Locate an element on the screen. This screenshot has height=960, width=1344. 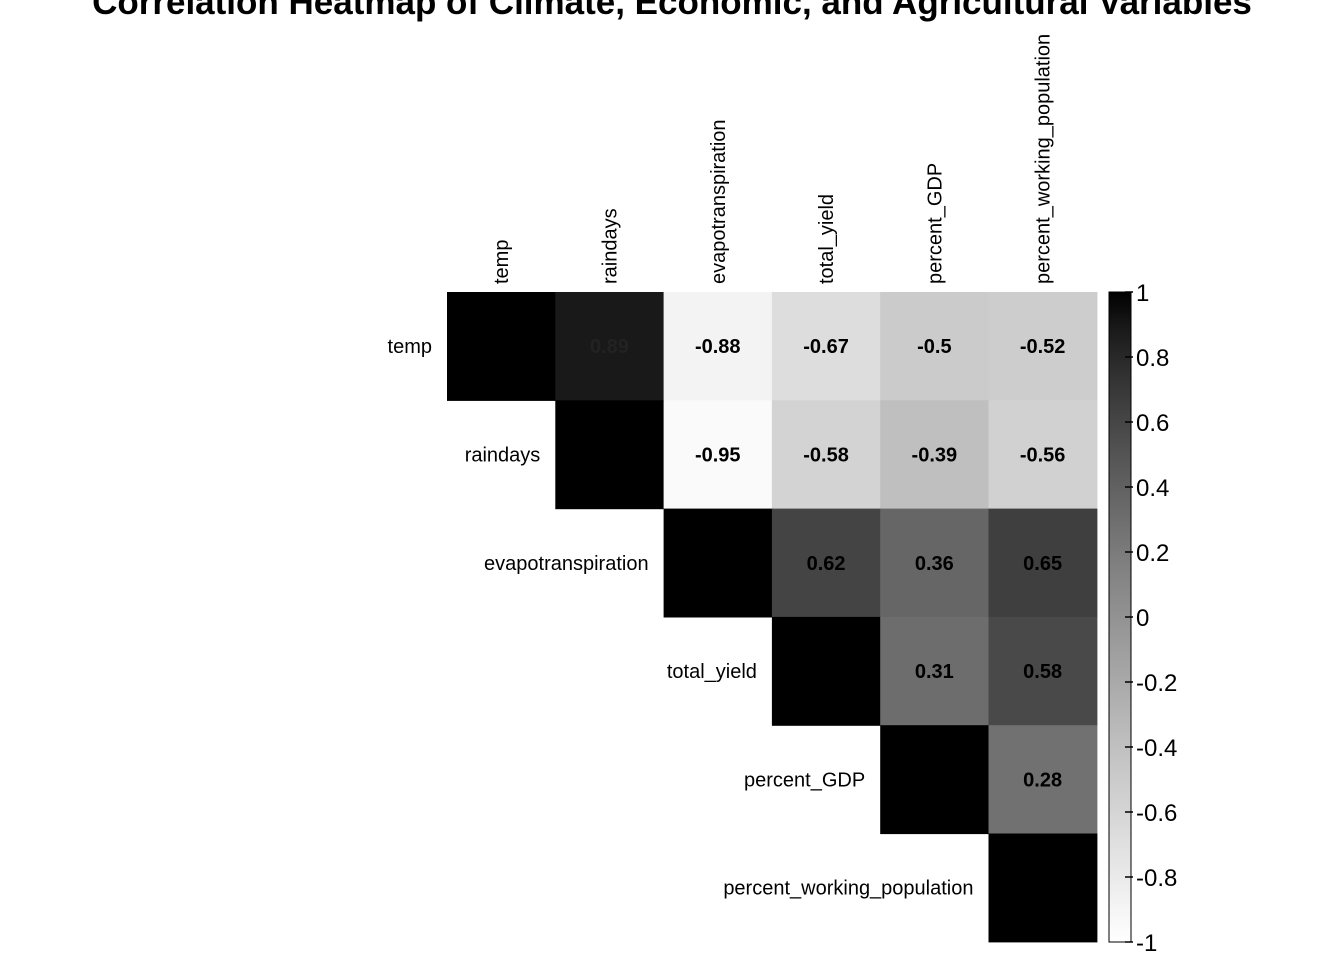
colorbar-tick-label: 0.8 is located at coordinates (1152, 358).